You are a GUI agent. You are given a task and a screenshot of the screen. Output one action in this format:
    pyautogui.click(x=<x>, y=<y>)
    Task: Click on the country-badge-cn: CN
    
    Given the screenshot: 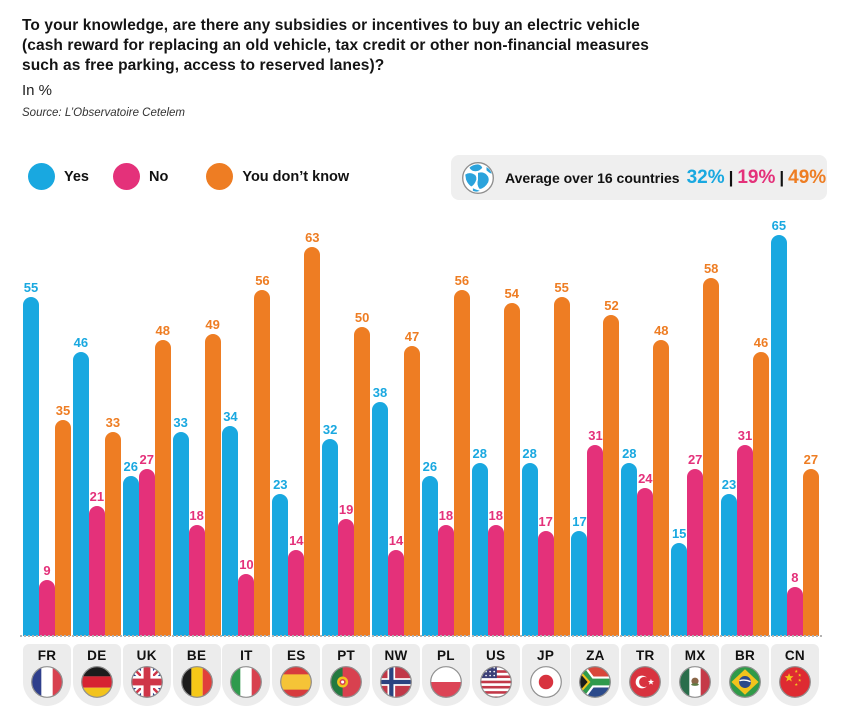 What is the action you would take?
    pyautogui.click(x=794, y=675)
    